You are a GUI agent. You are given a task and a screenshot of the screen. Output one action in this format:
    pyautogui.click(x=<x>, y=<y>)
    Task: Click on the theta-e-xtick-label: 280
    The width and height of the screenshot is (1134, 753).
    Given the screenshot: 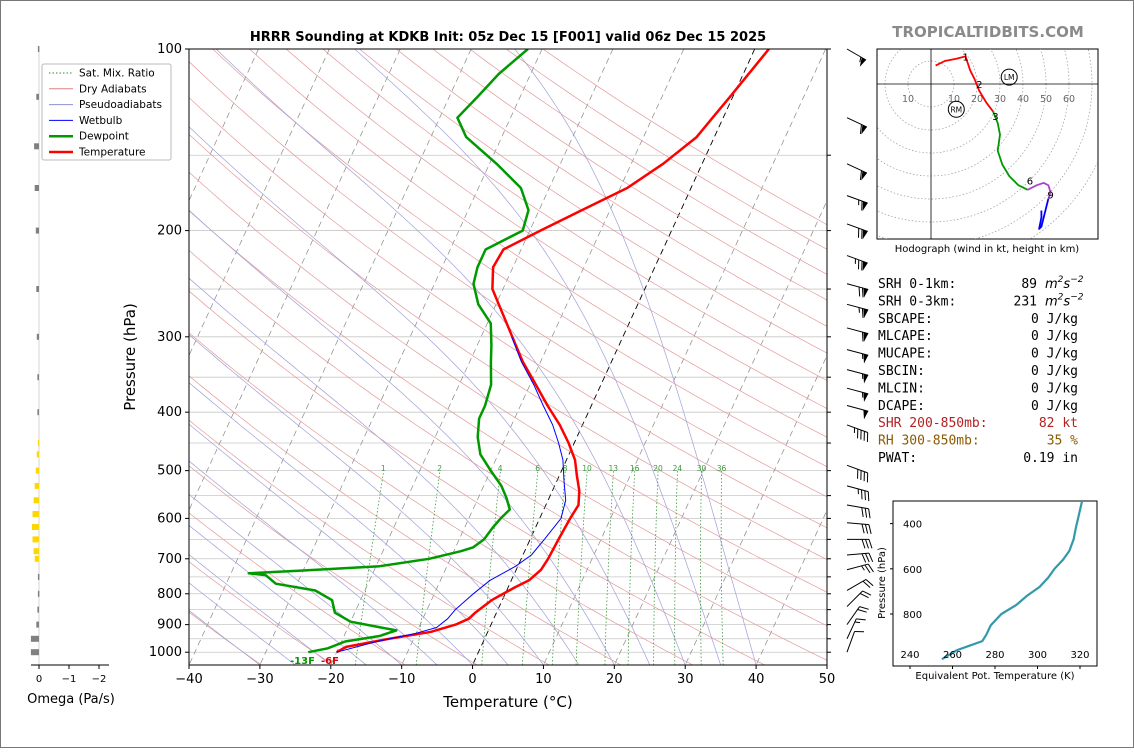 What is the action you would take?
    pyautogui.click(x=994, y=655)
    